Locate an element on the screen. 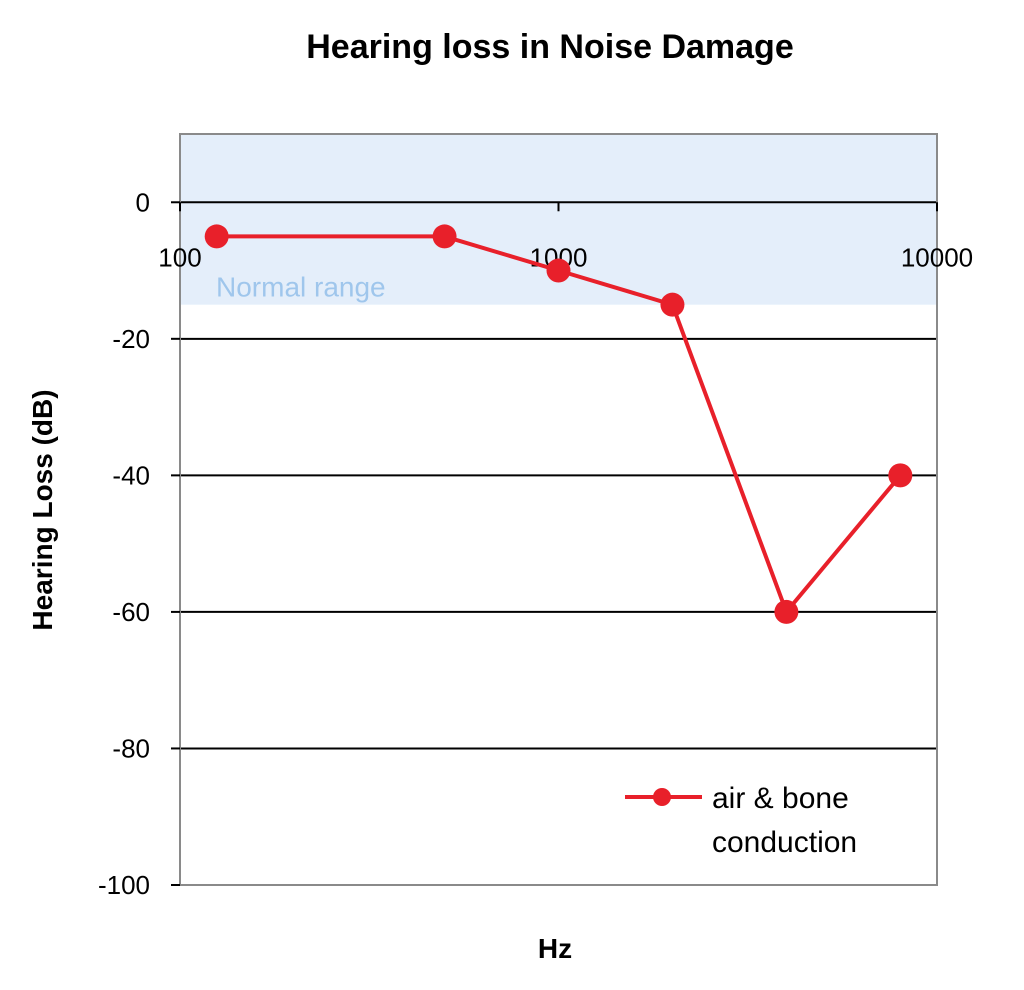  normal-range-label: Normal range is located at coordinates (301, 287).